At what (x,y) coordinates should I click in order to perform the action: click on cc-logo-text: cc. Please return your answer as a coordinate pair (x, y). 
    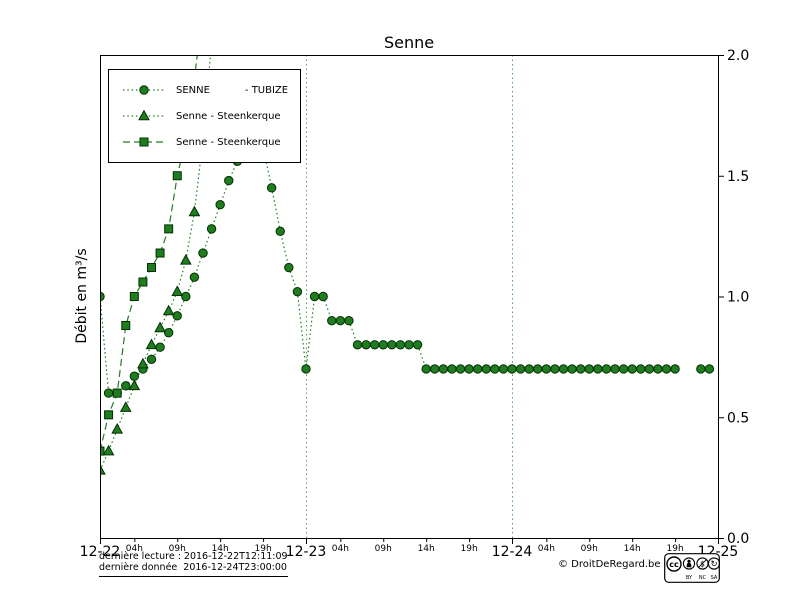
    Looking at the image, I should click on (674, 564).